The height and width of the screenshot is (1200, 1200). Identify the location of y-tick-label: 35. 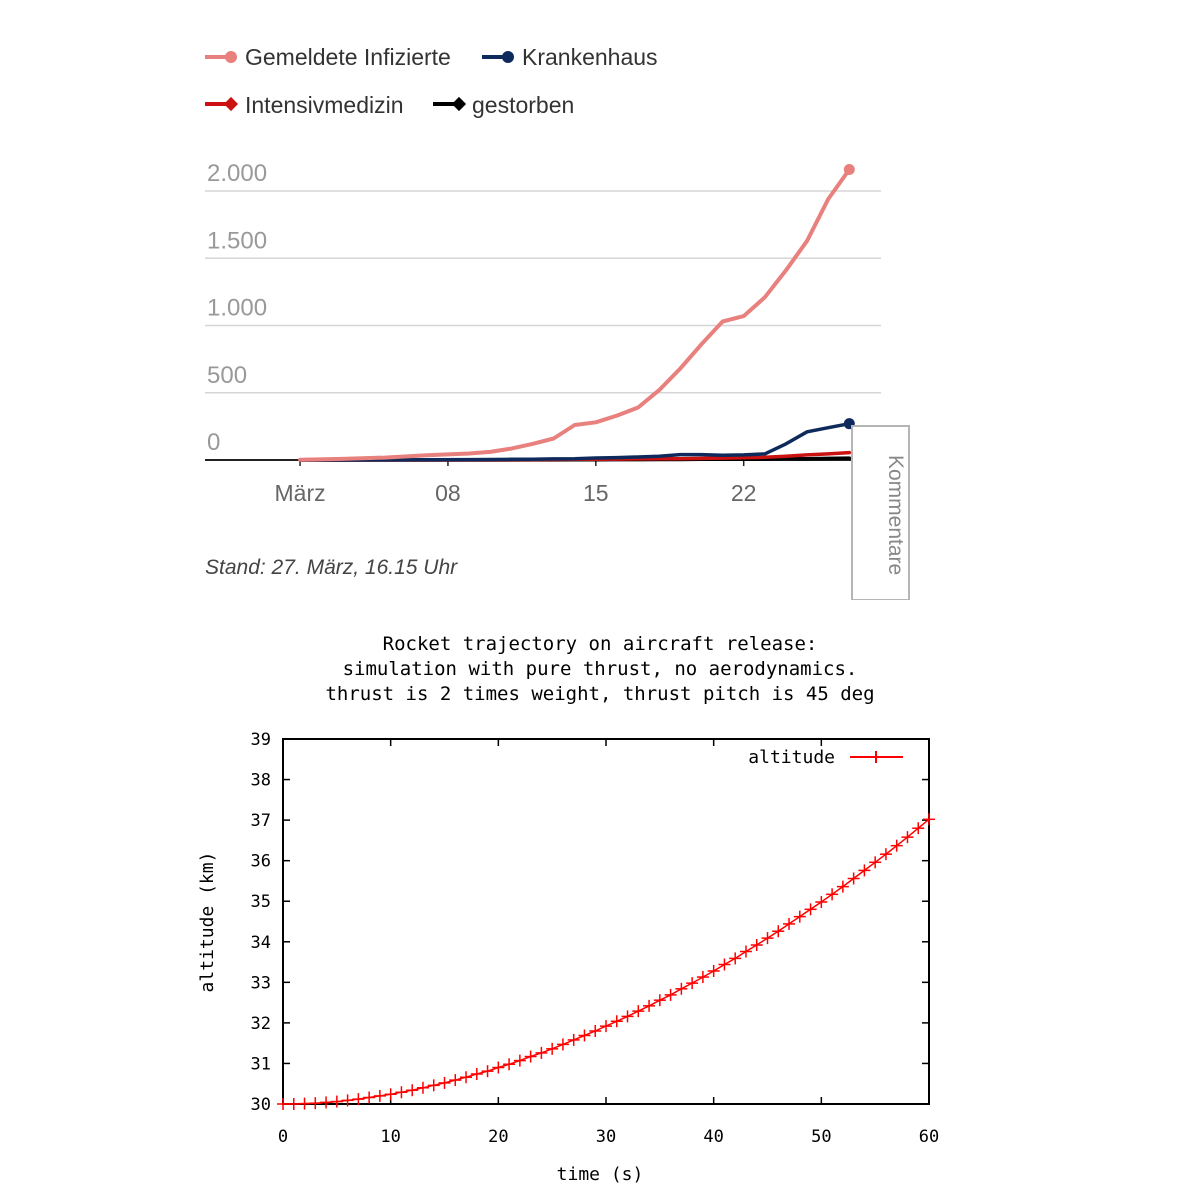
(261, 902).